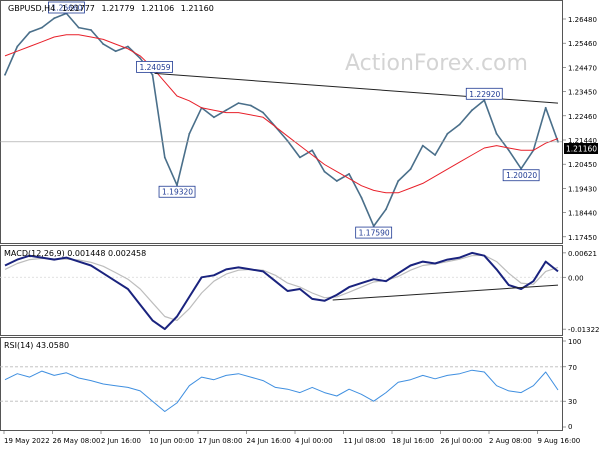 This screenshot has height=450, width=600. Describe the element at coordinates (157, 8) in the screenshot. I see `ohlc-low: 1.21106` at that location.